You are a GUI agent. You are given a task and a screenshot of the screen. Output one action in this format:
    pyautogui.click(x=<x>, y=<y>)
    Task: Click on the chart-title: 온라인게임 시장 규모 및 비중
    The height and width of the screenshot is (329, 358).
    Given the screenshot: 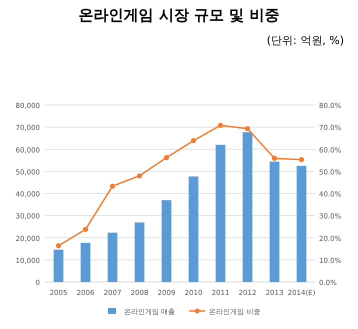 What is the action you would take?
    pyautogui.click(x=179, y=15)
    